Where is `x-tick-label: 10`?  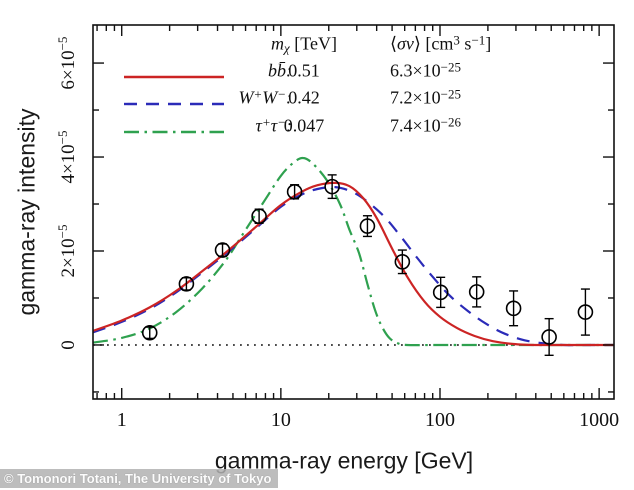
x-tick-label: 10 is located at coordinates (281, 420).